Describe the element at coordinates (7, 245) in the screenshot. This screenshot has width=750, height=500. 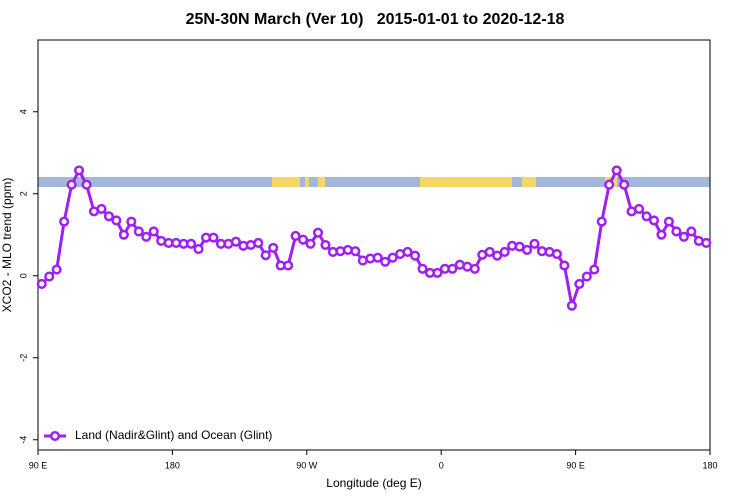
I see `y-axis-label: XCO2 - MLO trend (ppm)` at that location.